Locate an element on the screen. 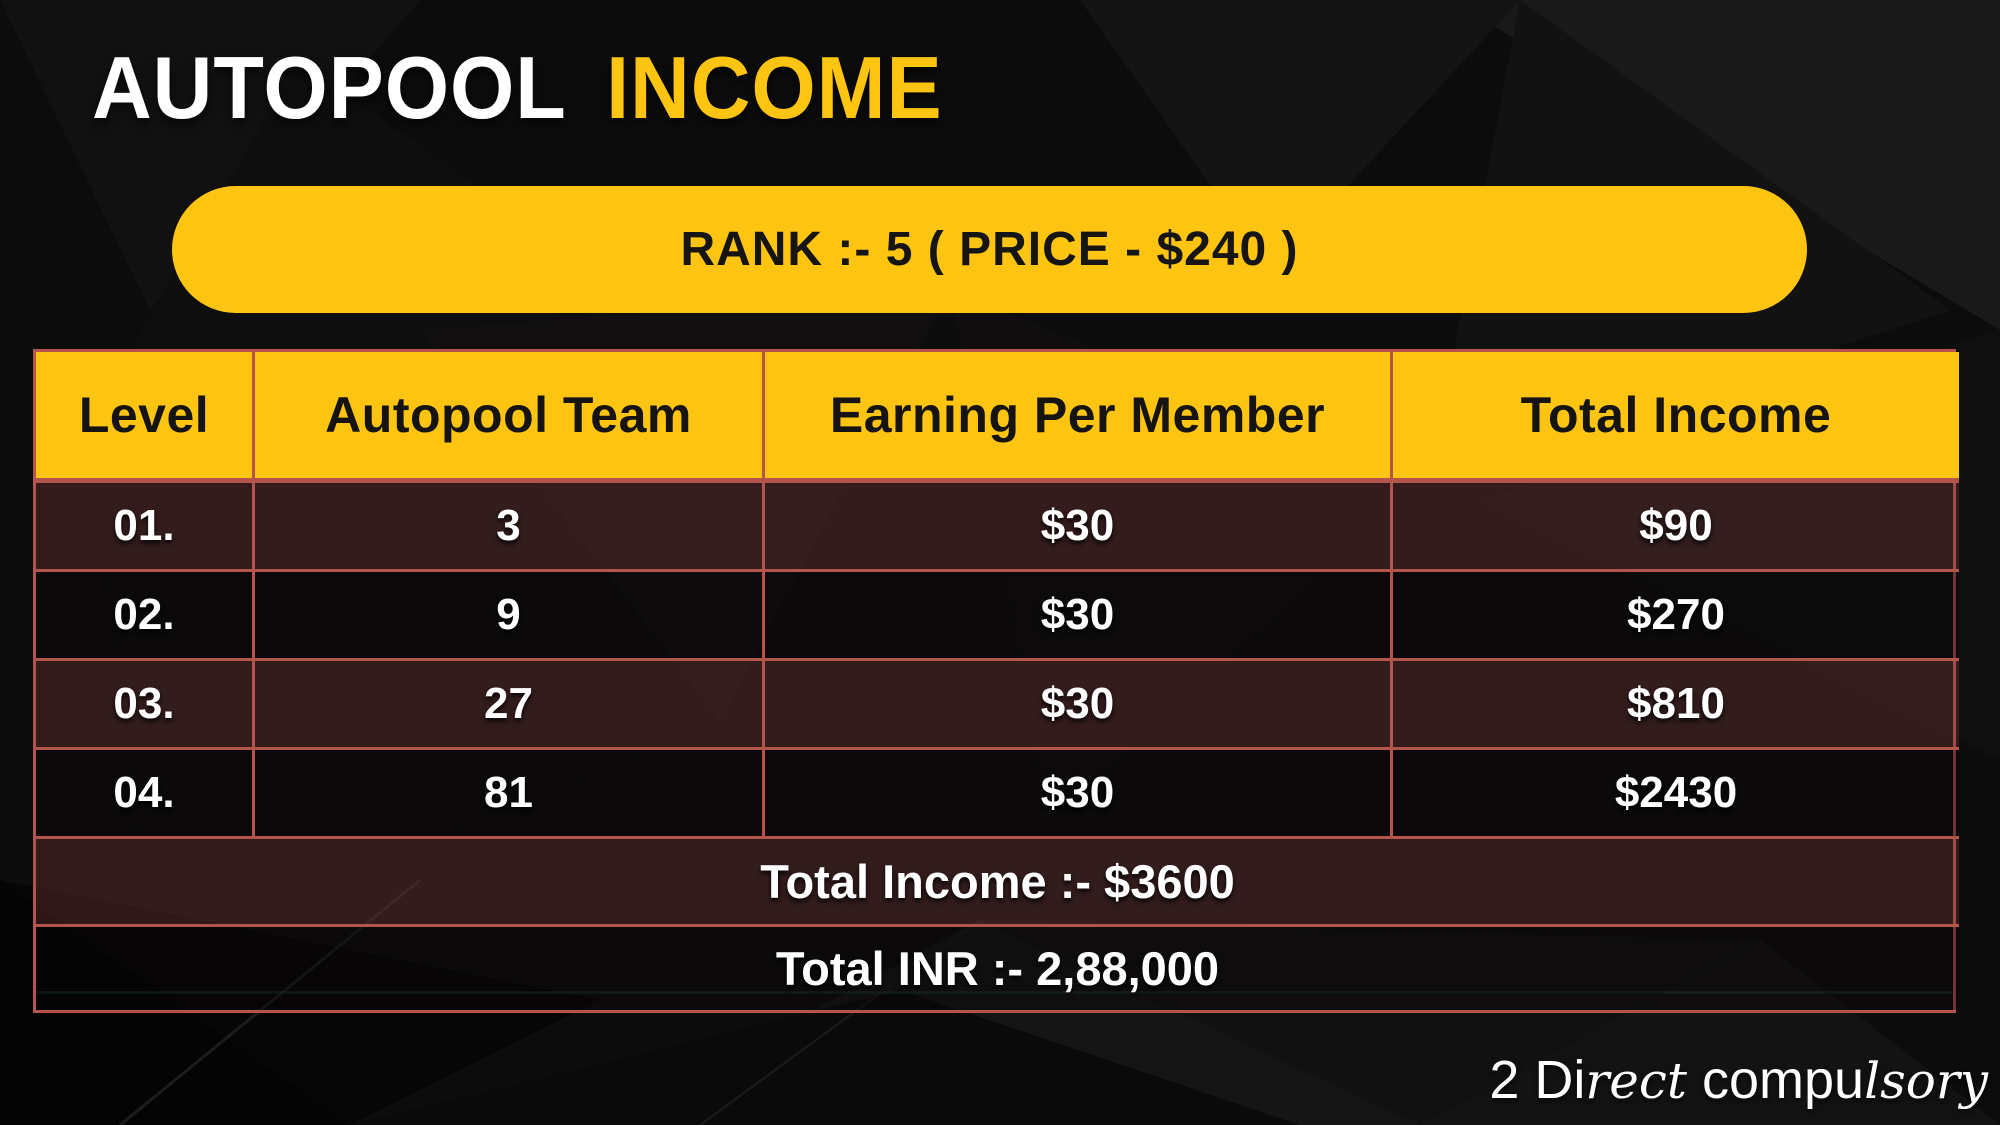 This screenshot has width=2000, height=1125. table-row-4-team: 81 is located at coordinates (510, 794).